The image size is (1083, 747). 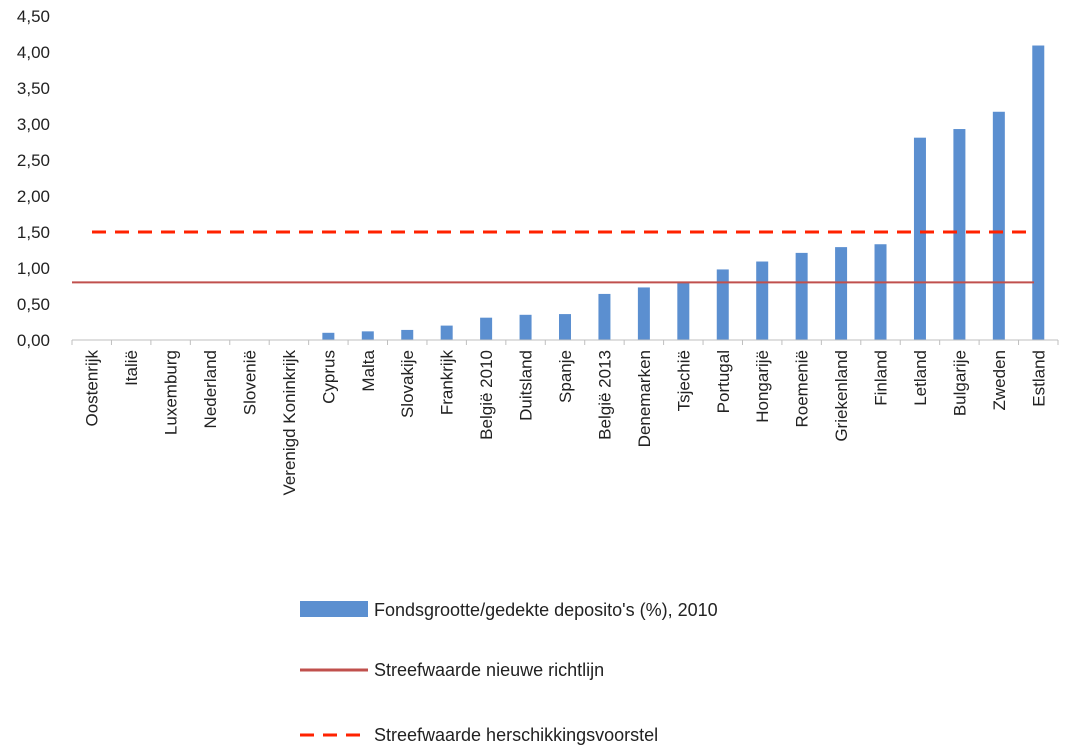 What do you see at coordinates (762, 386) in the screenshot?
I see `x-tick-label: Hongarijë` at bounding box center [762, 386].